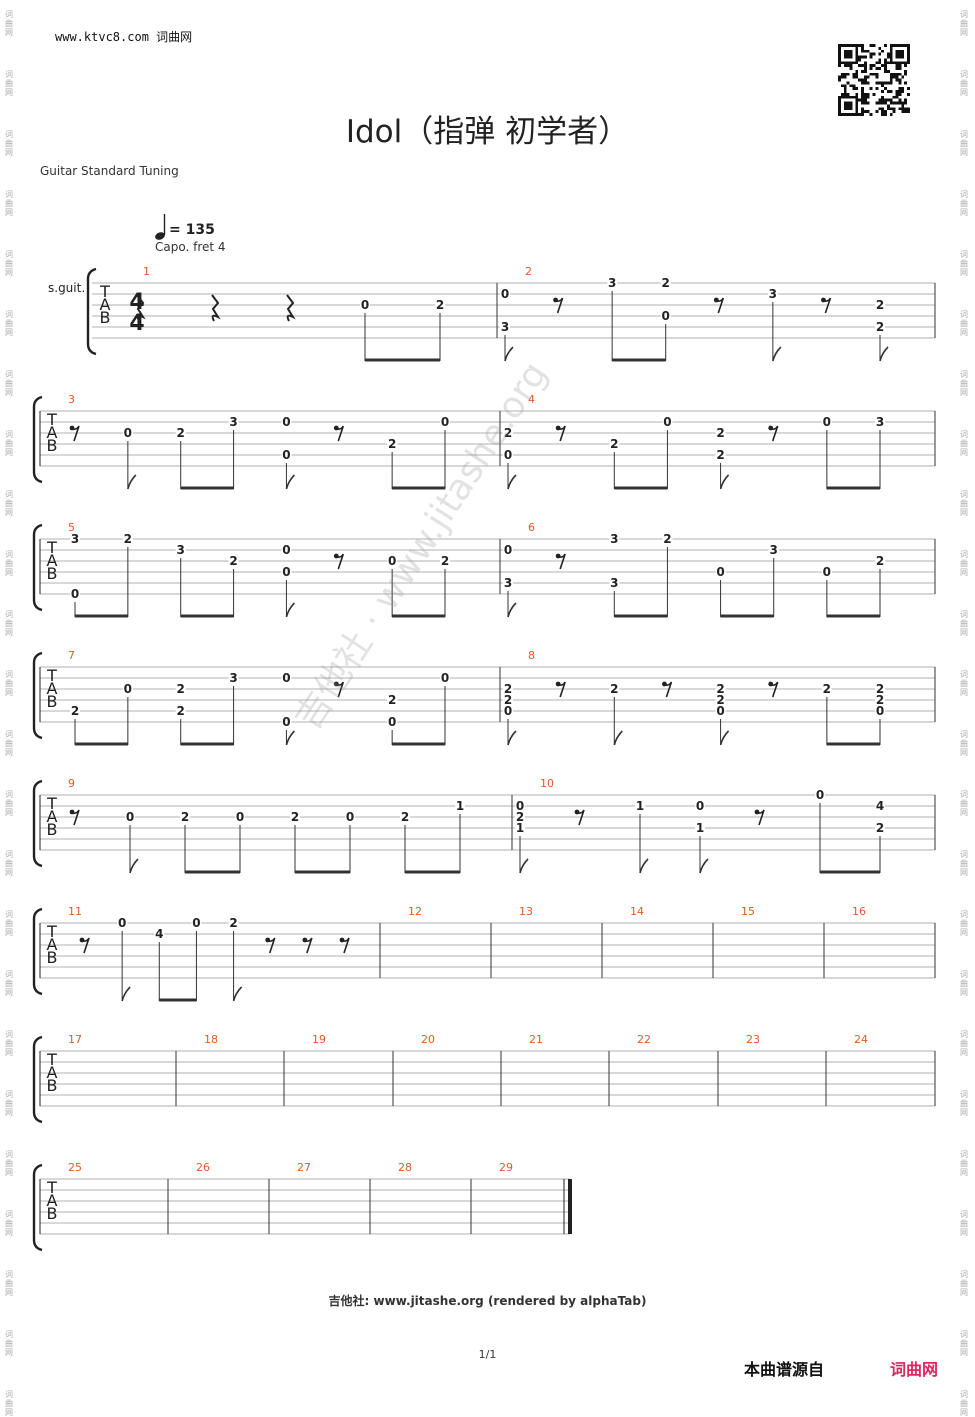 The height and width of the screenshot is (1417, 975). What do you see at coordinates (75, 1039) in the screenshot?
I see `bar-number: 17` at bounding box center [75, 1039].